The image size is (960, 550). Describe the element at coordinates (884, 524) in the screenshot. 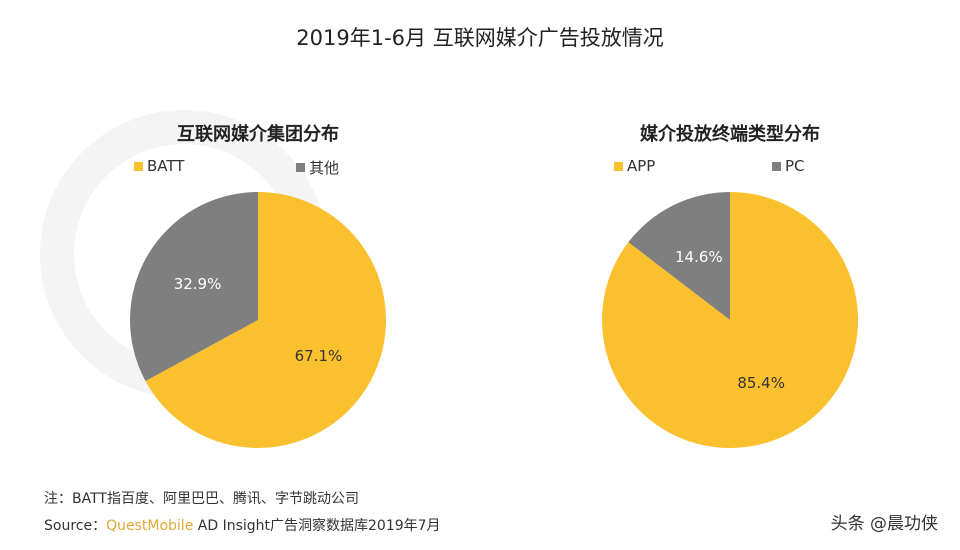

I see `credit: 头条 @晨功侠` at that location.